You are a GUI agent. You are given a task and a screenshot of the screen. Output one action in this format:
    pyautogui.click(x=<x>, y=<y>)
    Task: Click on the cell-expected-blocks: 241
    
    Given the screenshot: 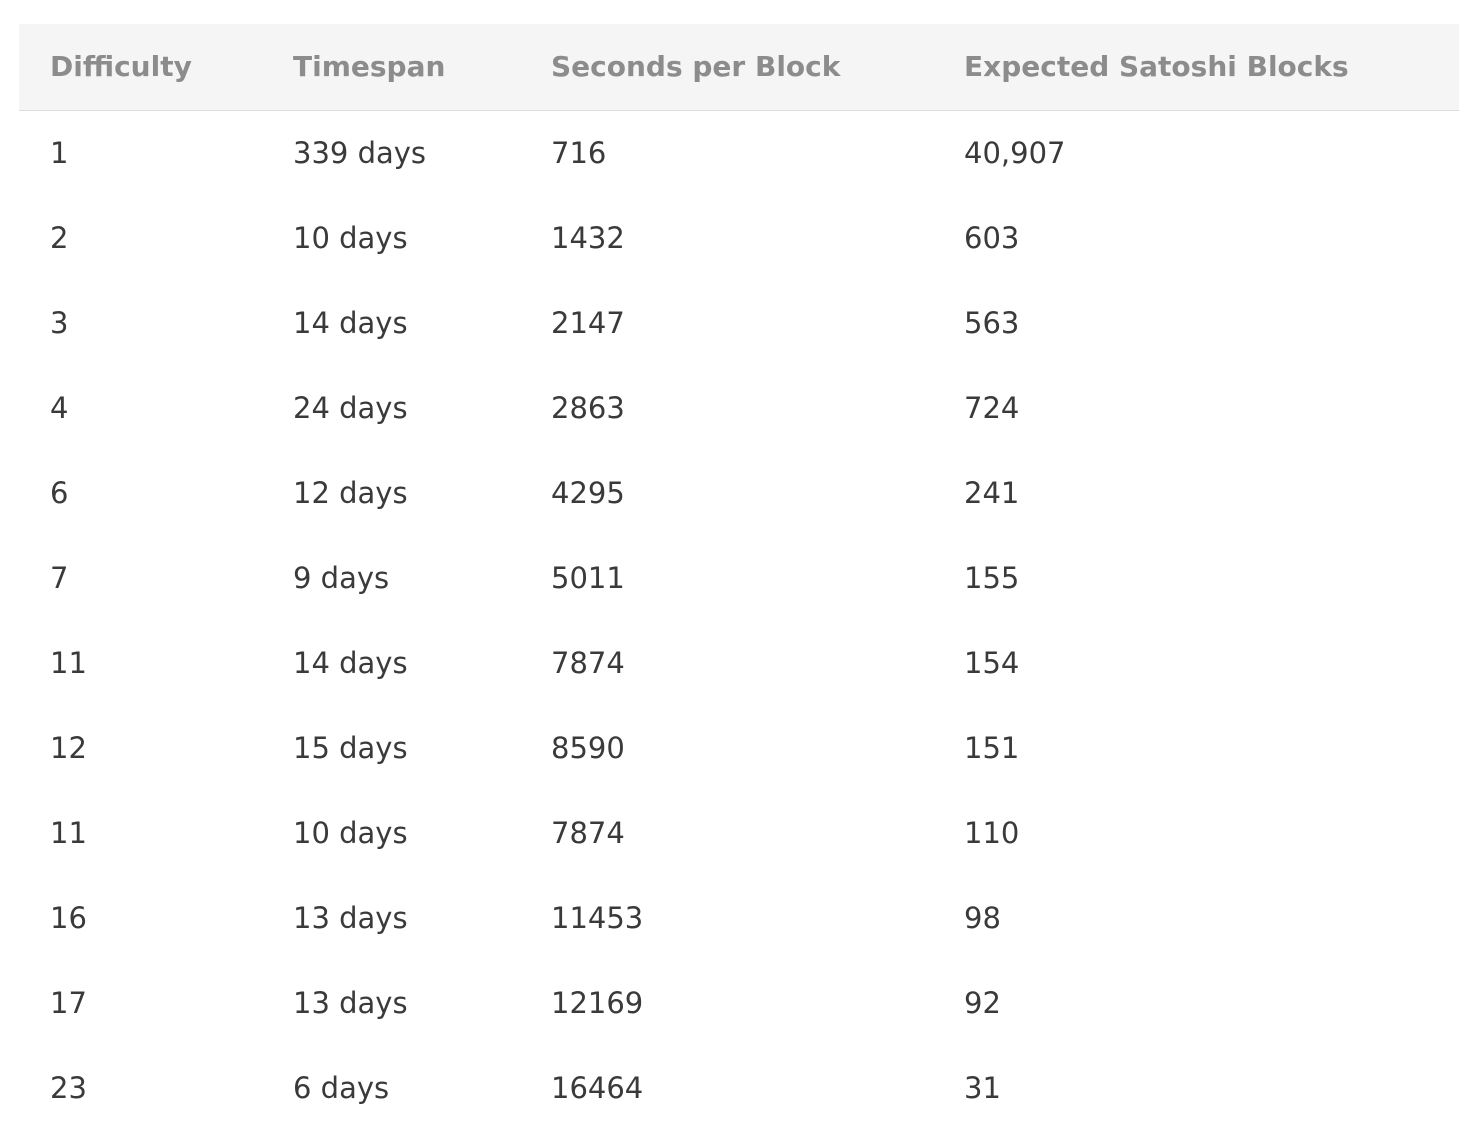 What is the action you would take?
    pyautogui.click(x=992, y=492)
    